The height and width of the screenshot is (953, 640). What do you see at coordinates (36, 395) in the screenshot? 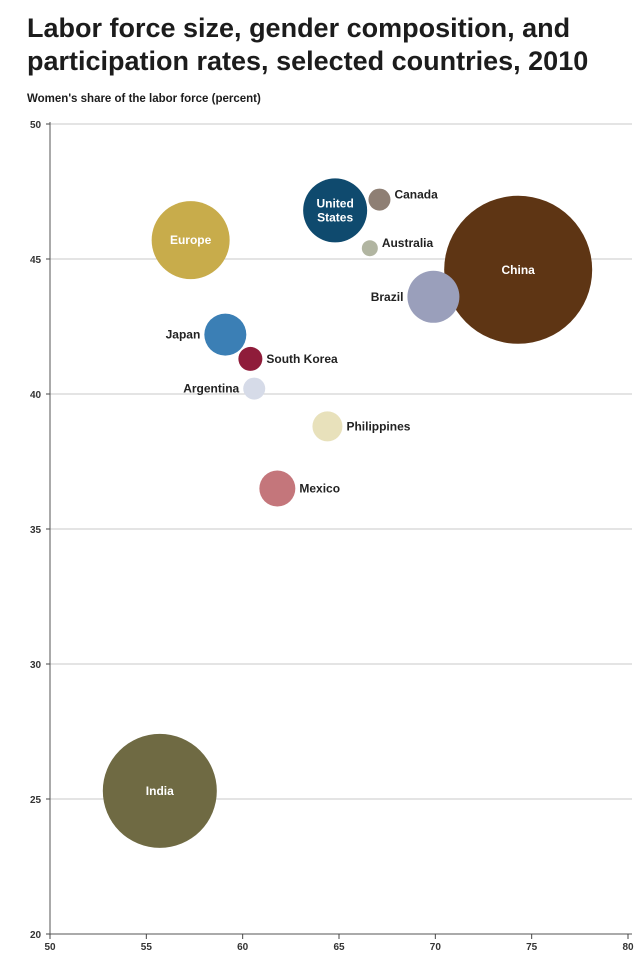
I see `y-tick-label: 40` at bounding box center [36, 395].